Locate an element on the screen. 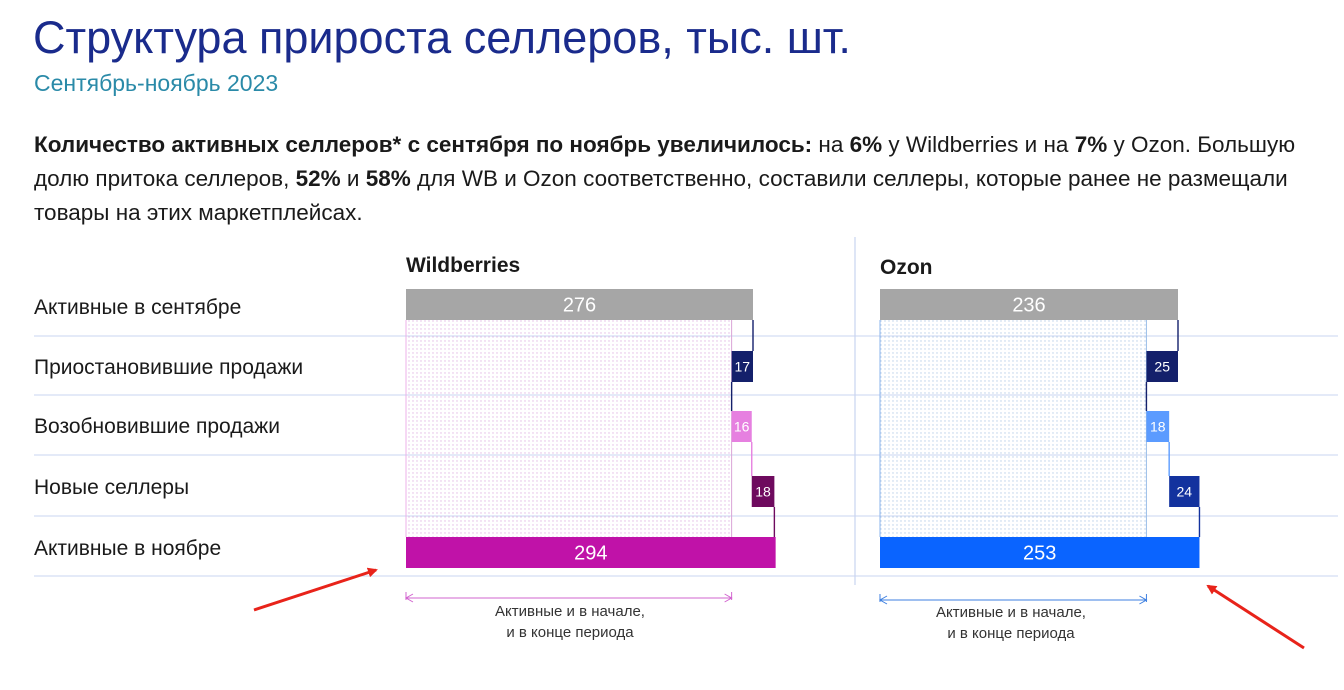 Image resolution: width=1344 pixels, height=690 pixels. data-label-ozon-1: 236 is located at coordinates (1028, 306).